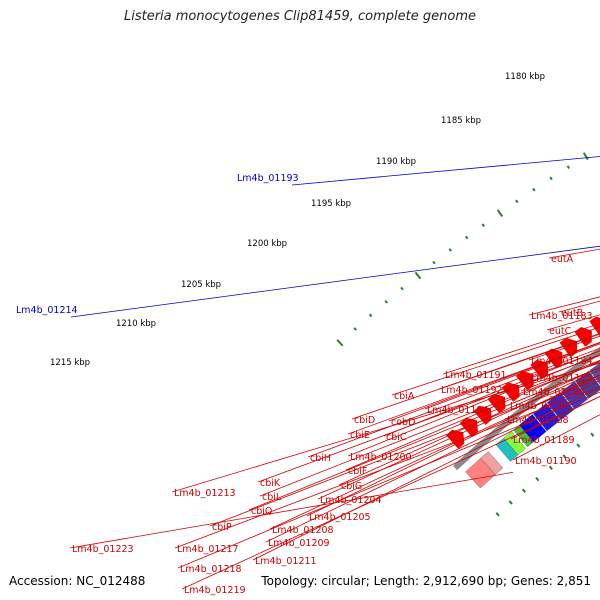  What do you see at coordinates (594, 326) in the screenshot?
I see `gene-arrow` at bounding box center [594, 326].